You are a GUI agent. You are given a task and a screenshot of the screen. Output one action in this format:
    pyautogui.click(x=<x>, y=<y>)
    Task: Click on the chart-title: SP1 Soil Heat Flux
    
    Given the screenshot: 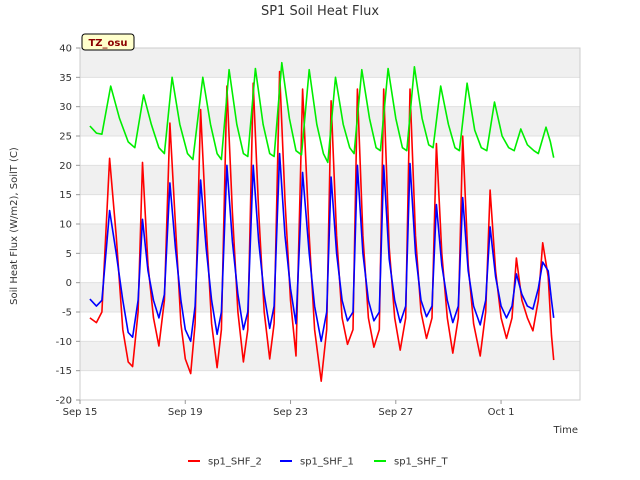 What is the action you would take?
    pyautogui.click(x=320, y=11)
    